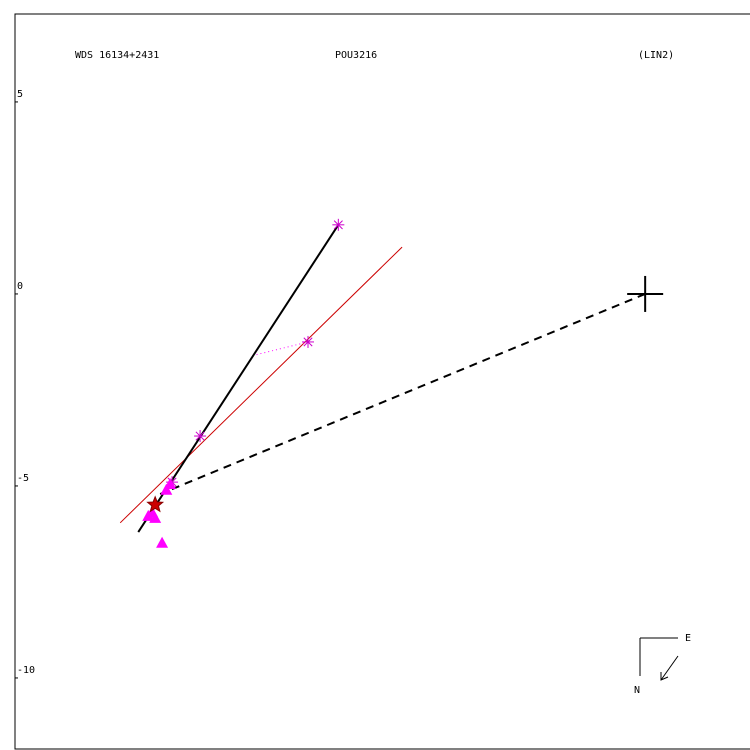 This screenshot has height=750, width=750. I want to click on star-shape, so click(155, 504).